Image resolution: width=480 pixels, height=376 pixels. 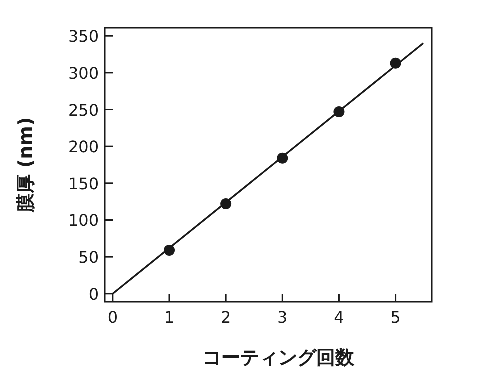 What do you see at coordinates (83, 147) in the screenshot?
I see `y-tick-label: 200` at bounding box center [83, 147].